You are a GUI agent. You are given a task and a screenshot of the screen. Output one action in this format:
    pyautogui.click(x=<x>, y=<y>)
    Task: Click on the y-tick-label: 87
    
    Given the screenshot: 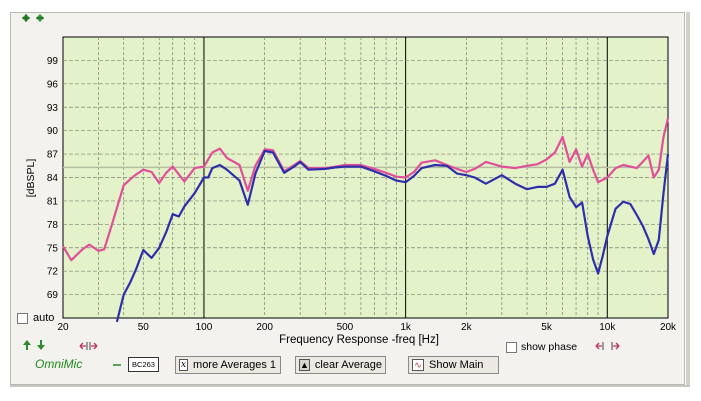 What is the action you would take?
    pyautogui.click(x=53, y=155)
    